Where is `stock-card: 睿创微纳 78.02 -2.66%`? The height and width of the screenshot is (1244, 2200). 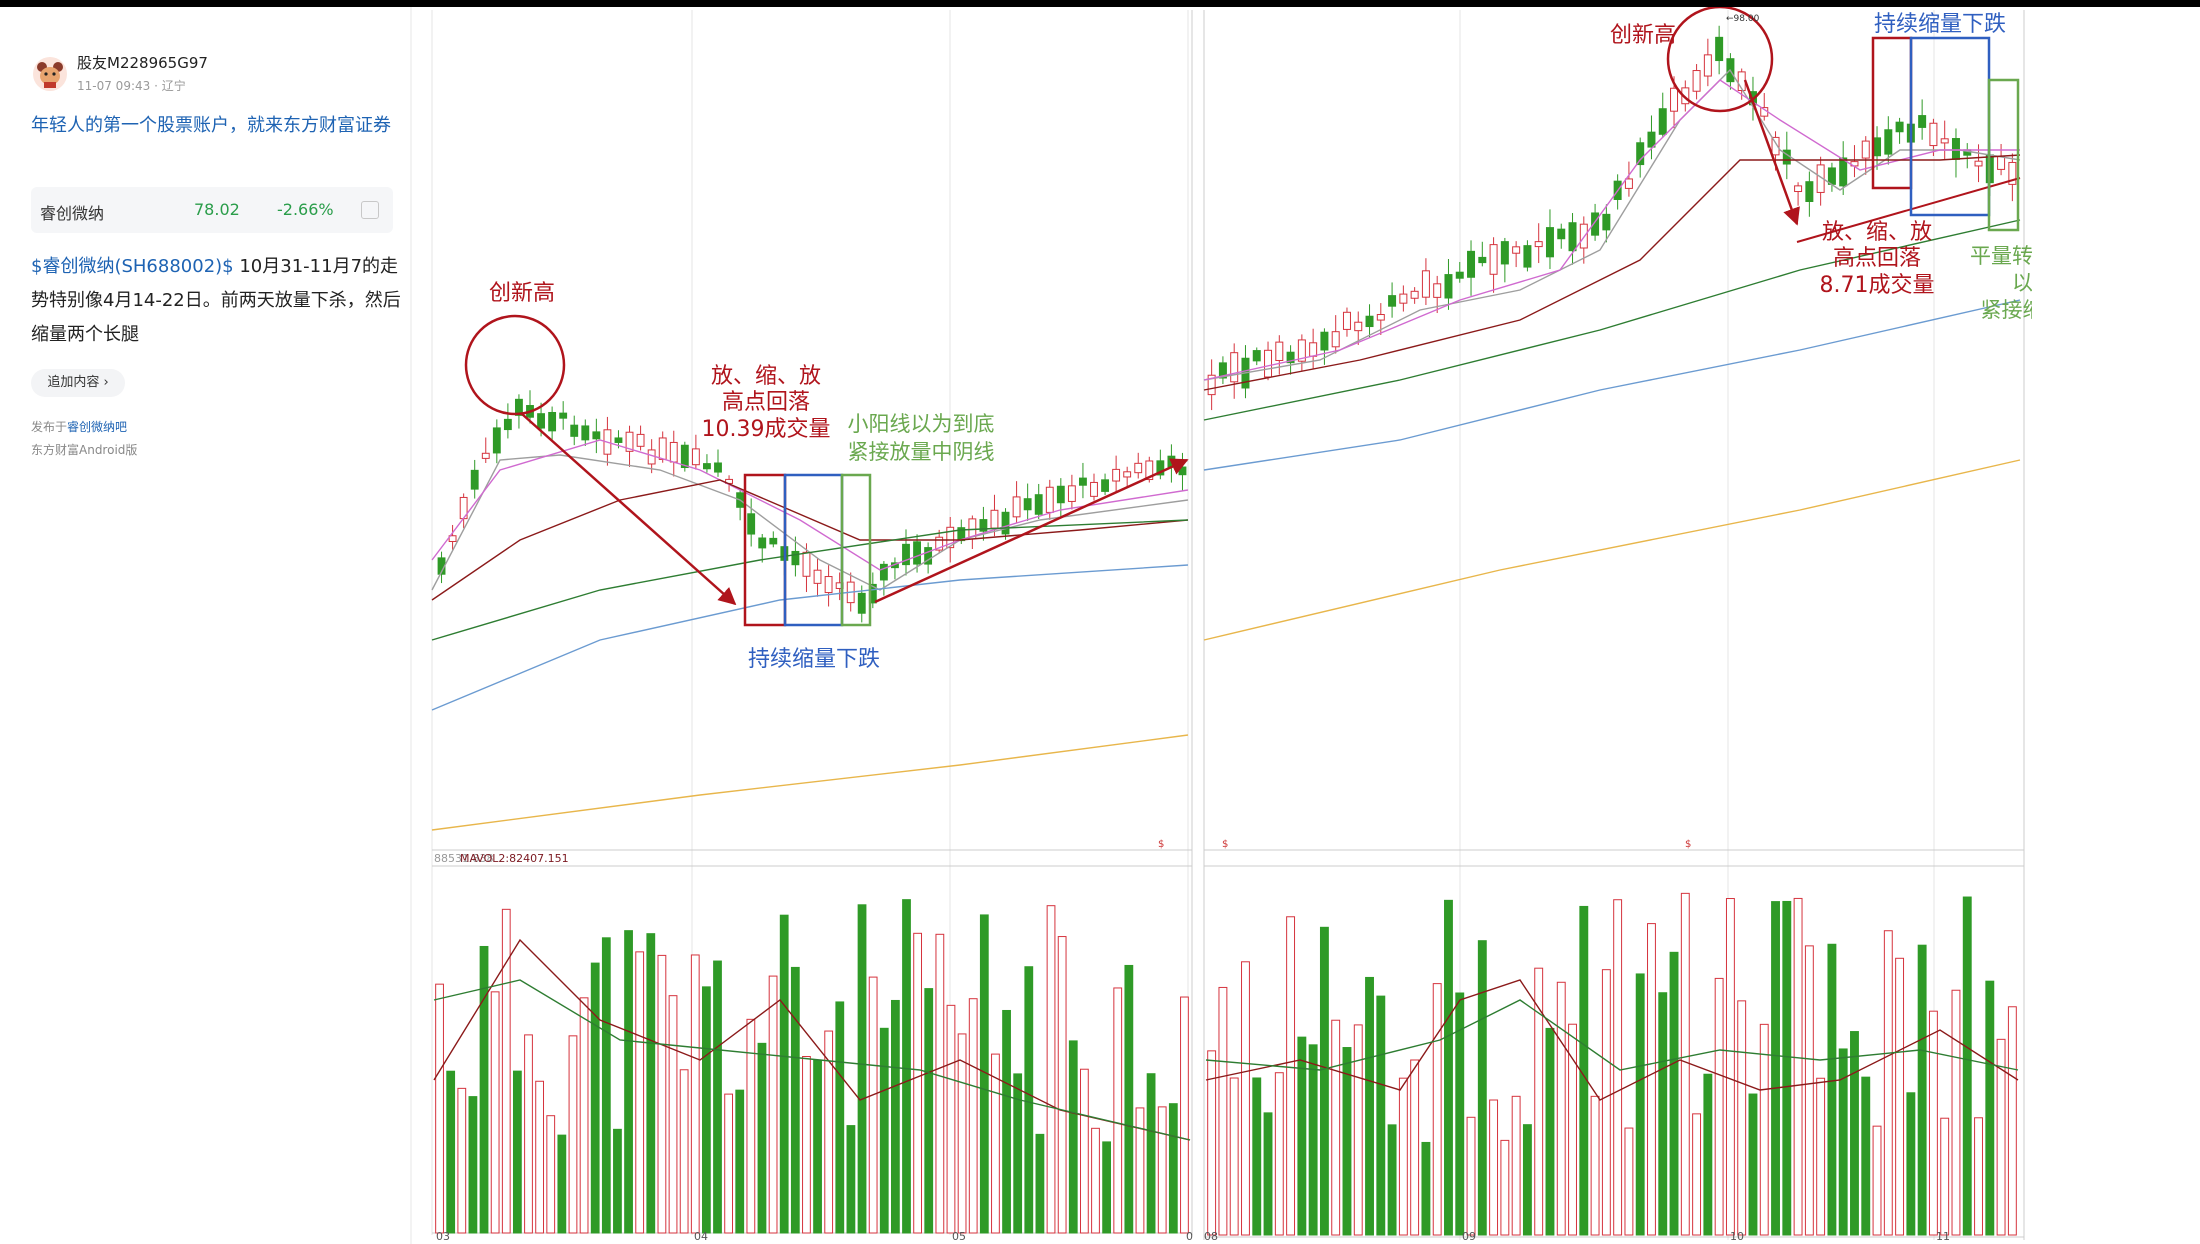 stock-card: 睿创微纳 78.02 -2.66% is located at coordinates (212, 210).